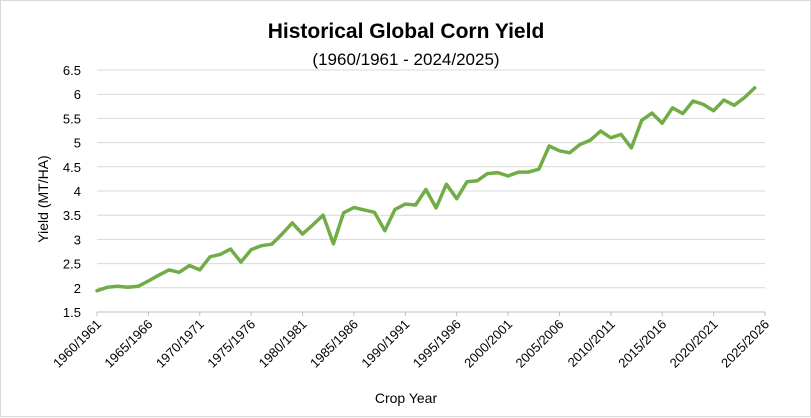 The width and height of the screenshot is (811, 418). I want to click on x-axis-label: Crop Year, so click(406, 398).